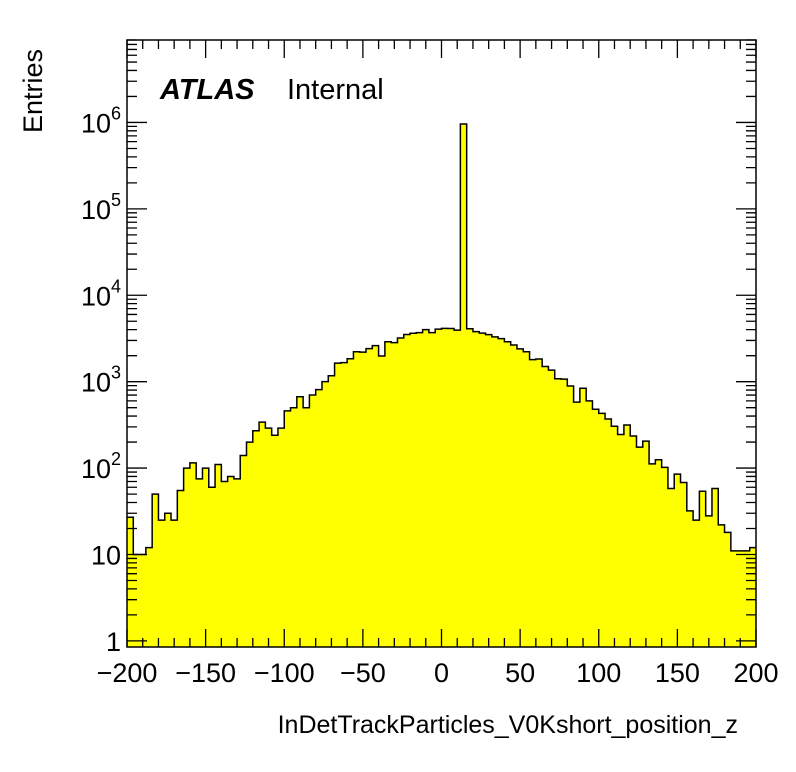  Describe the element at coordinates (441, 673) in the screenshot. I see `x-tick-label: 0` at that location.